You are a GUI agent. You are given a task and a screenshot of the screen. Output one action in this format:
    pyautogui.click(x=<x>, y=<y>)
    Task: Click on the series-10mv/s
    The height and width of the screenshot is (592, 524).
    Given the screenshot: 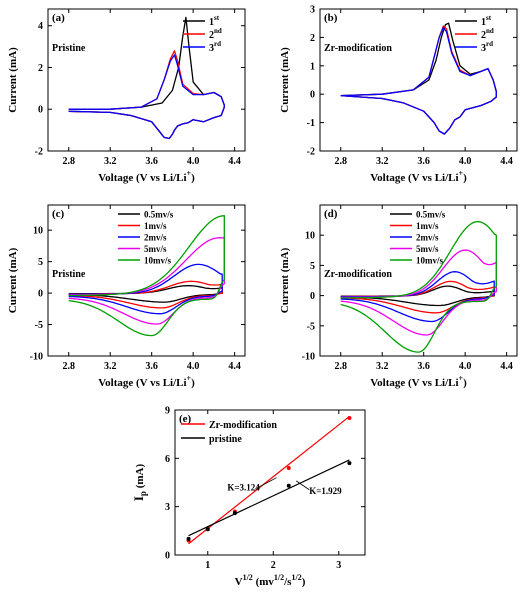 What is the action you would take?
    pyautogui.click(x=146, y=276)
    